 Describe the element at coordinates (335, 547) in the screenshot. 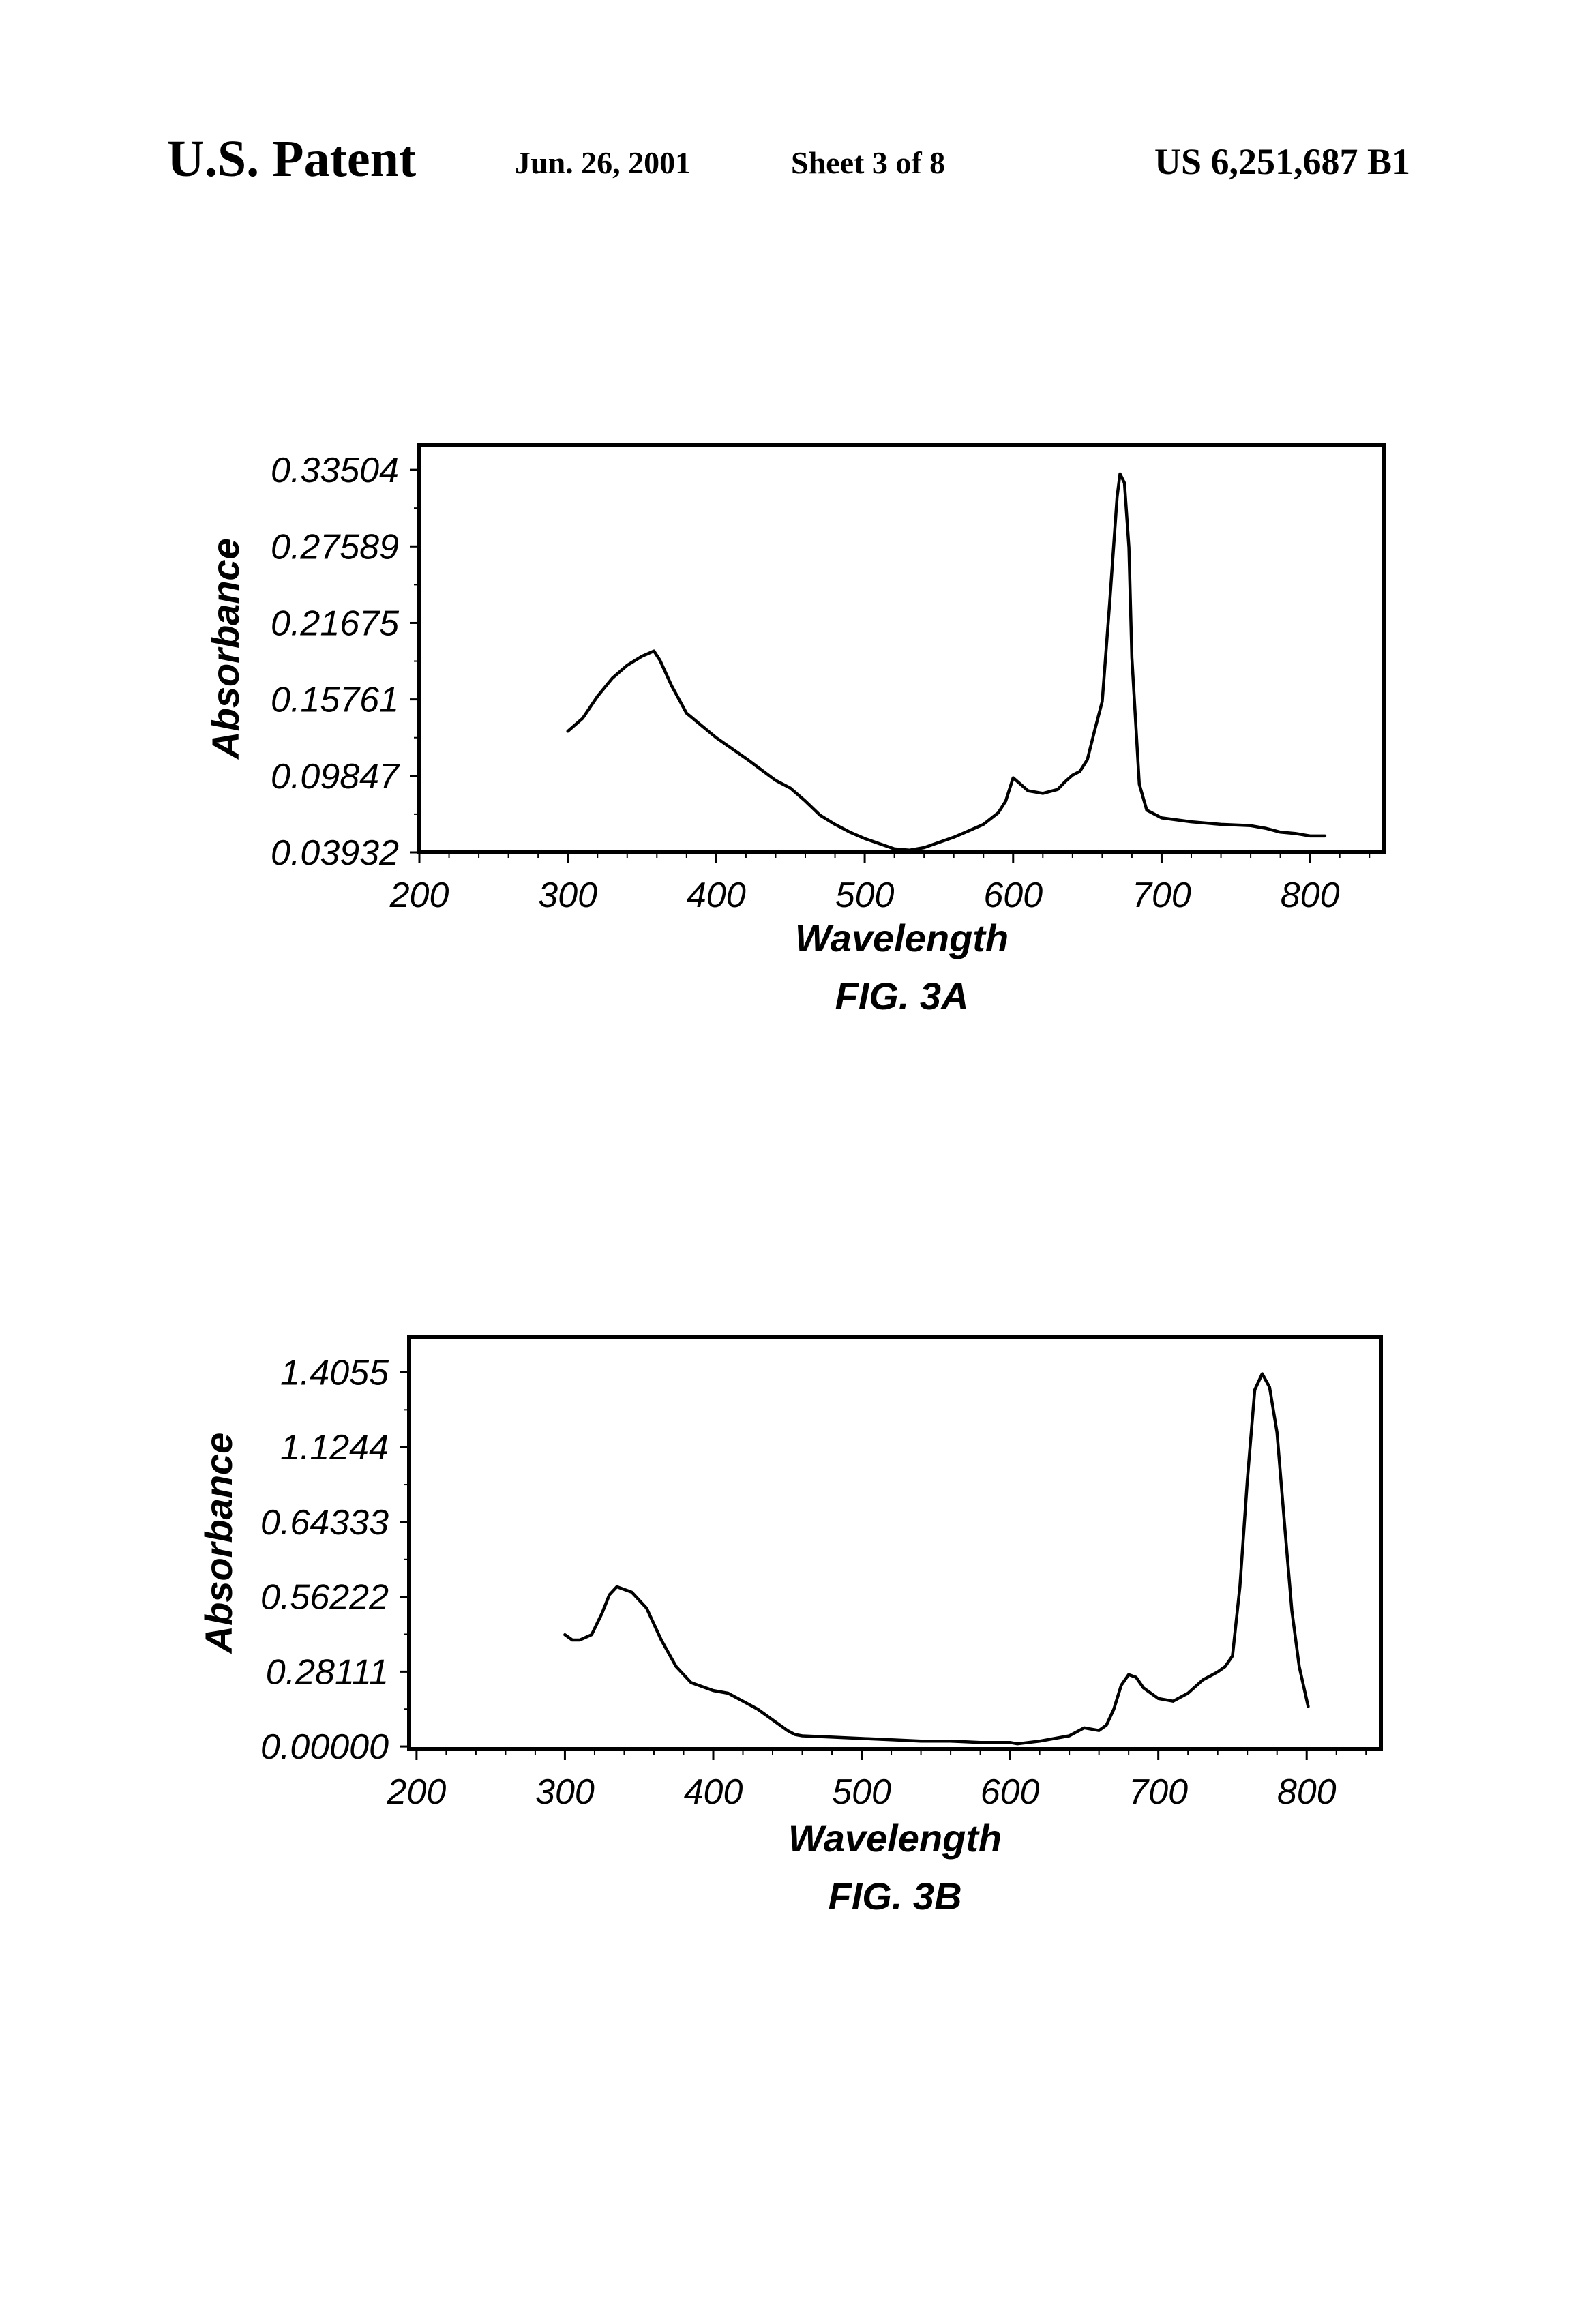

I see `y-tick-label: 0.27589` at that location.